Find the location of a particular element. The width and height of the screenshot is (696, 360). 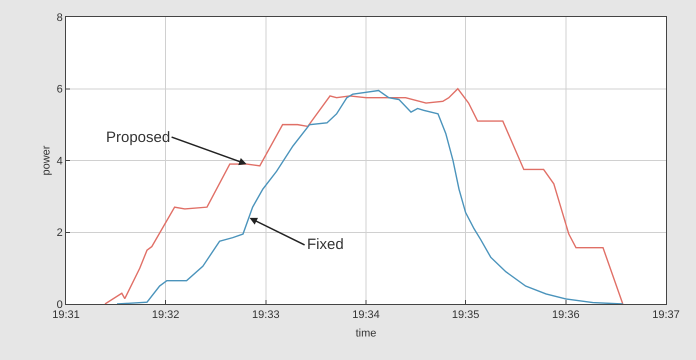

annotation: Fixed is located at coordinates (325, 244).